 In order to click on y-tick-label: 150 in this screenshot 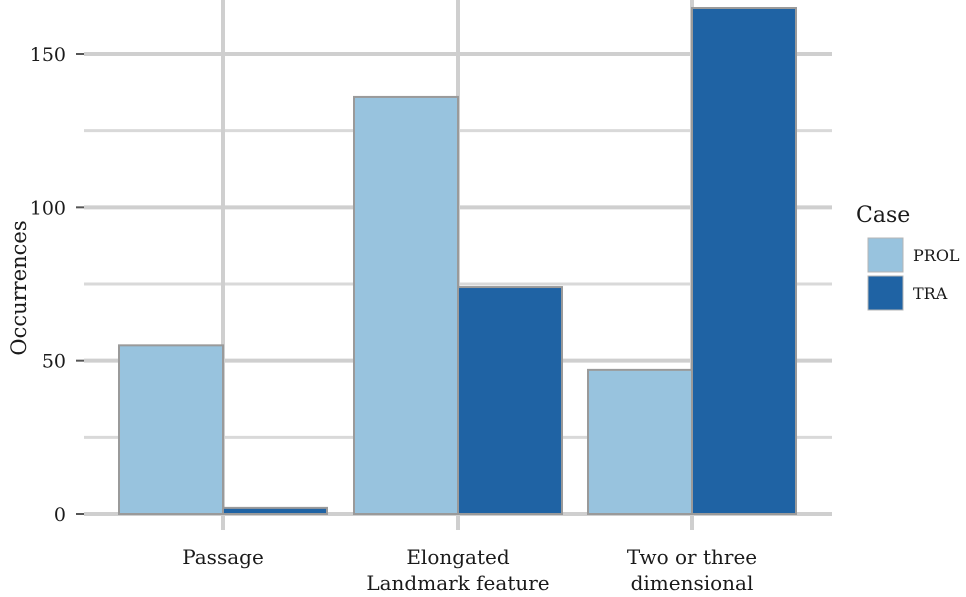, I will do `click(48, 55)`.